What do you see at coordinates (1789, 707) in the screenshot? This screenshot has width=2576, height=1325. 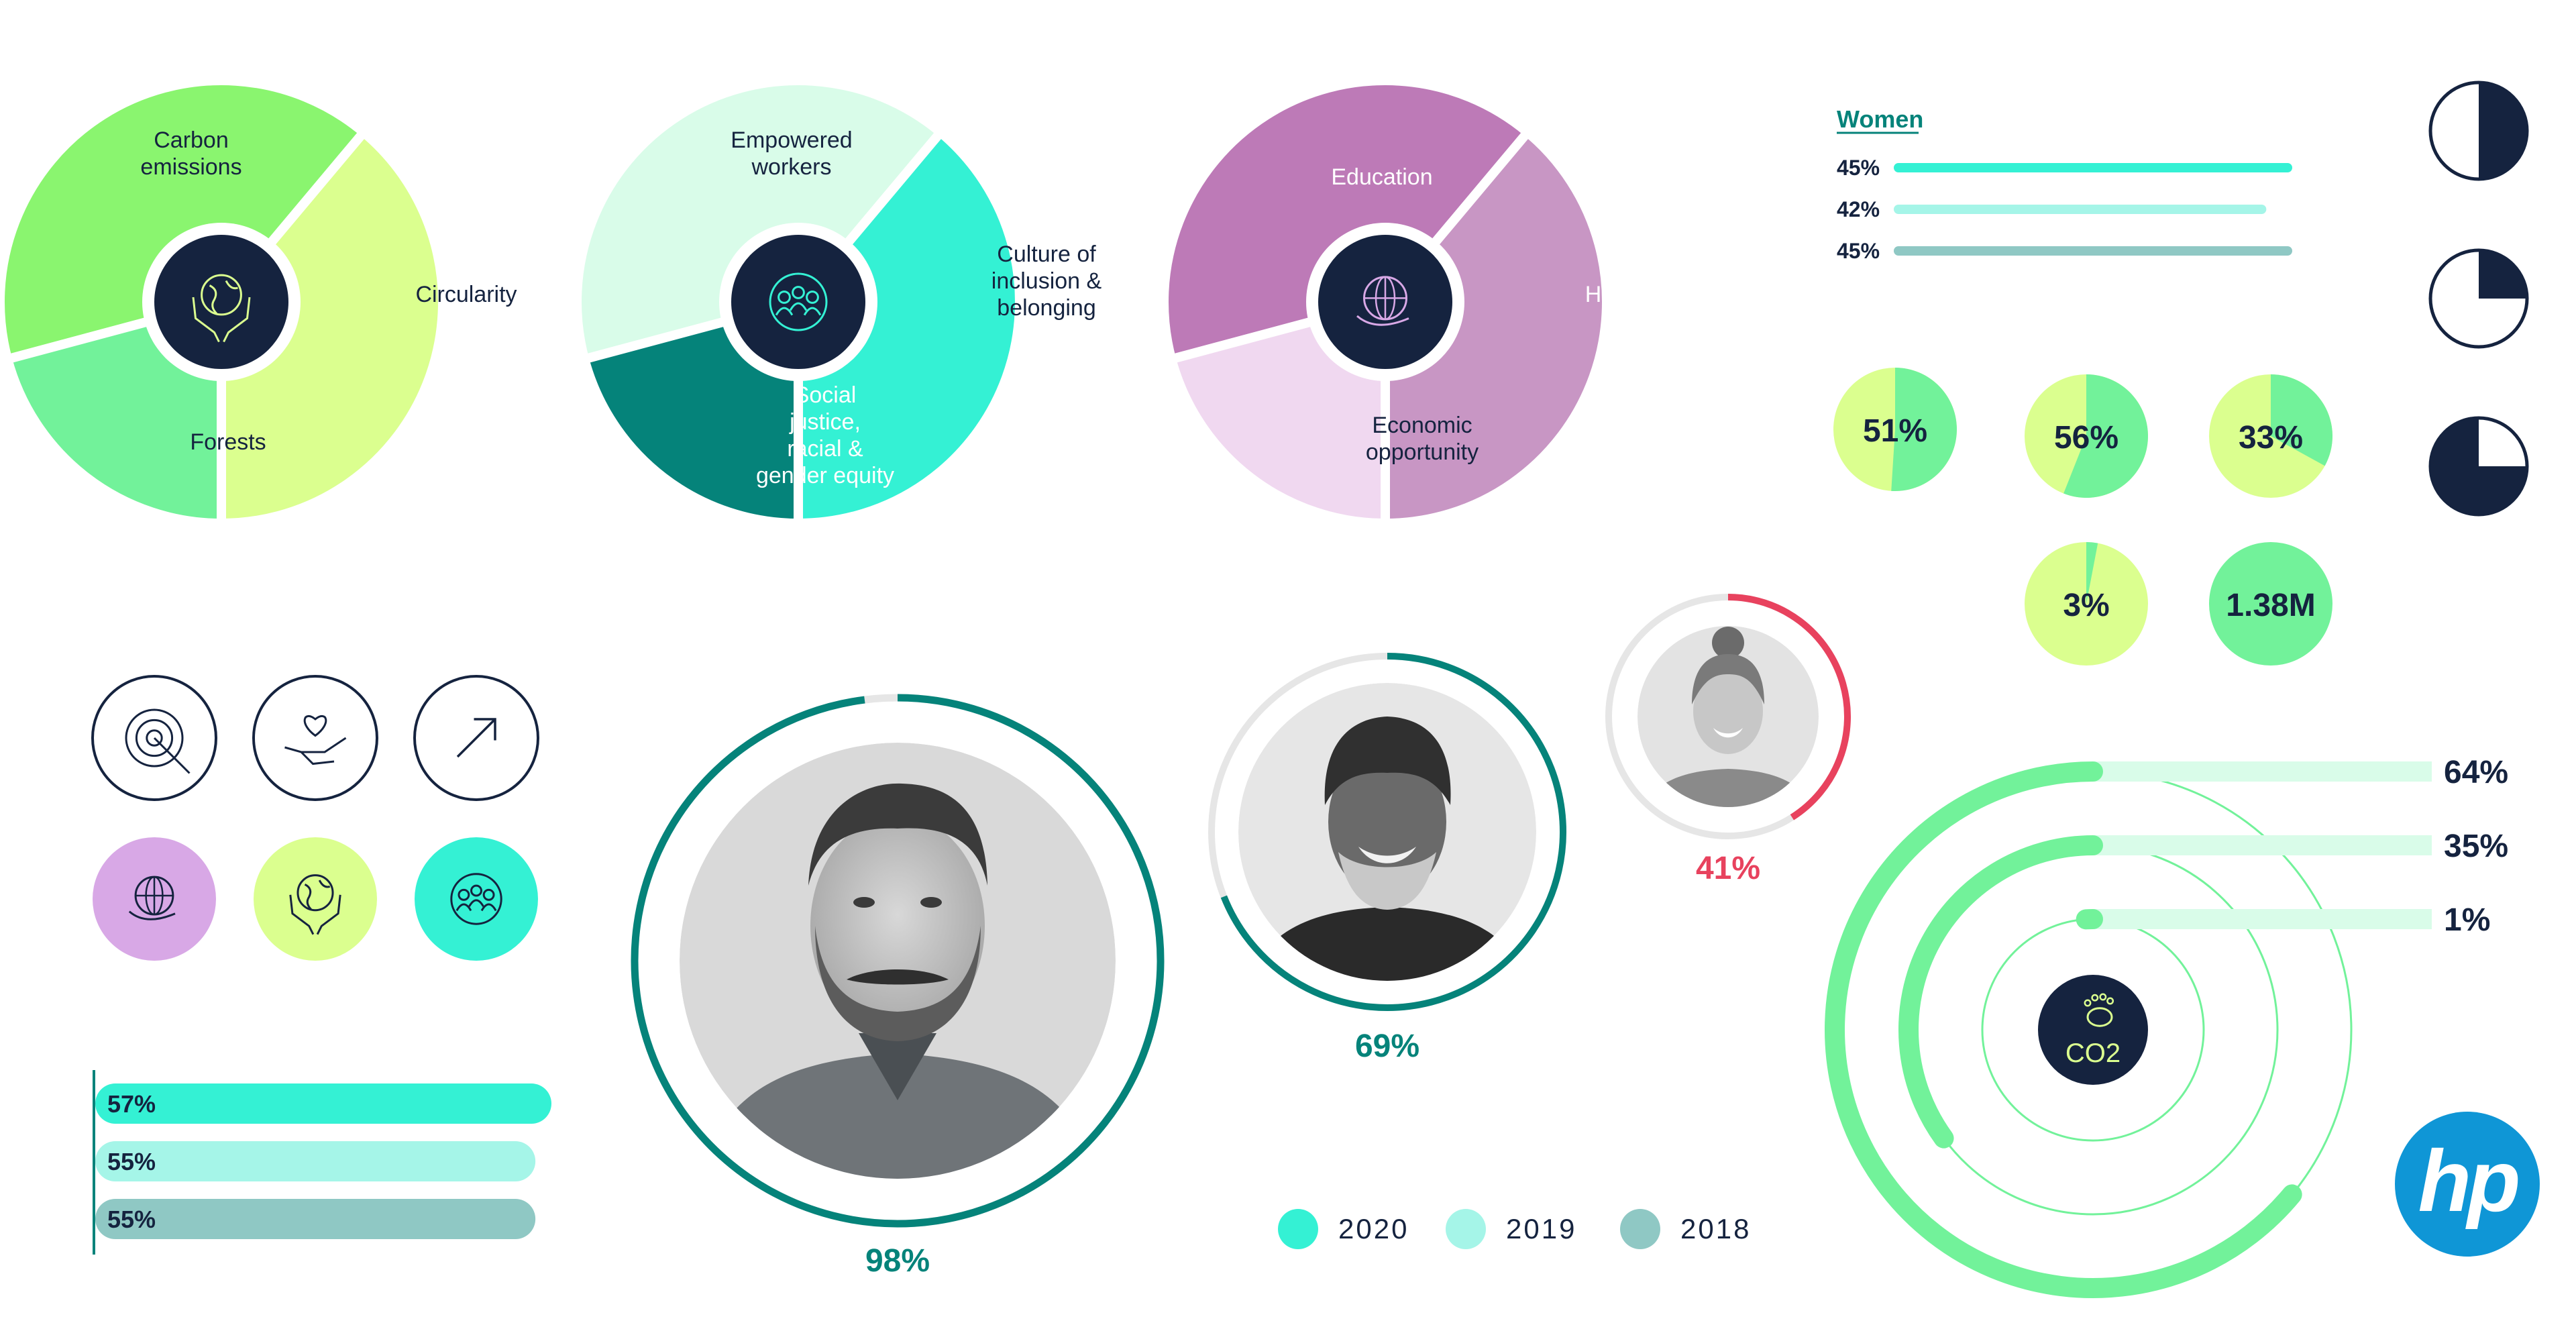 I see `ring-progress-woman-bun` at bounding box center [1789, 707].